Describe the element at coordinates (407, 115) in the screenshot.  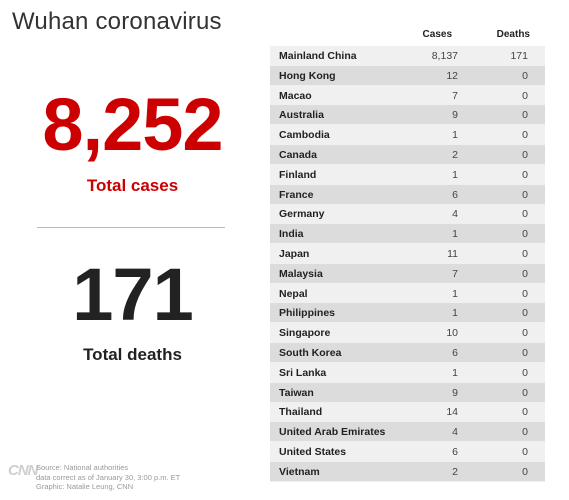
I see `table-row: Australia 9 0` at that location.